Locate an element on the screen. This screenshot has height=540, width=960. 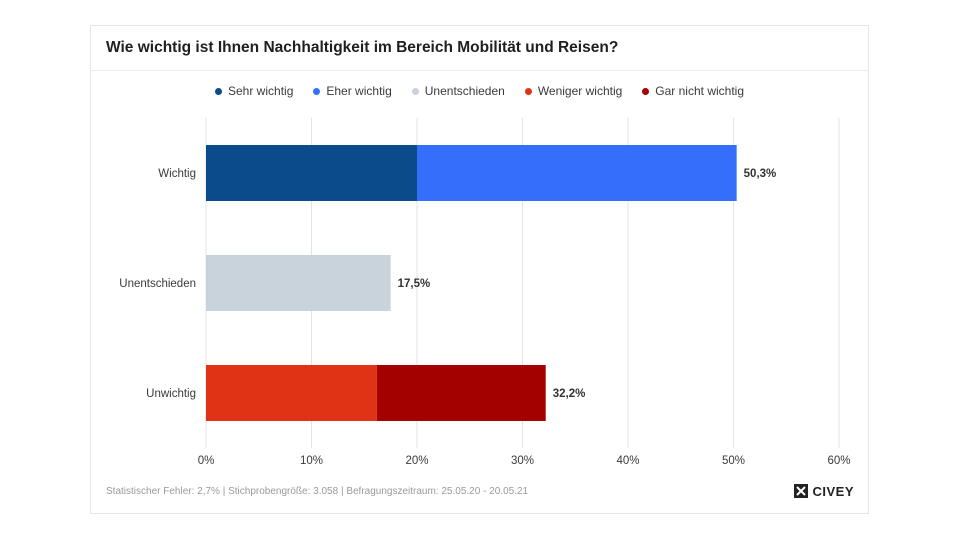
legend-label: Unentschieden is located at coordinates (464, 91).